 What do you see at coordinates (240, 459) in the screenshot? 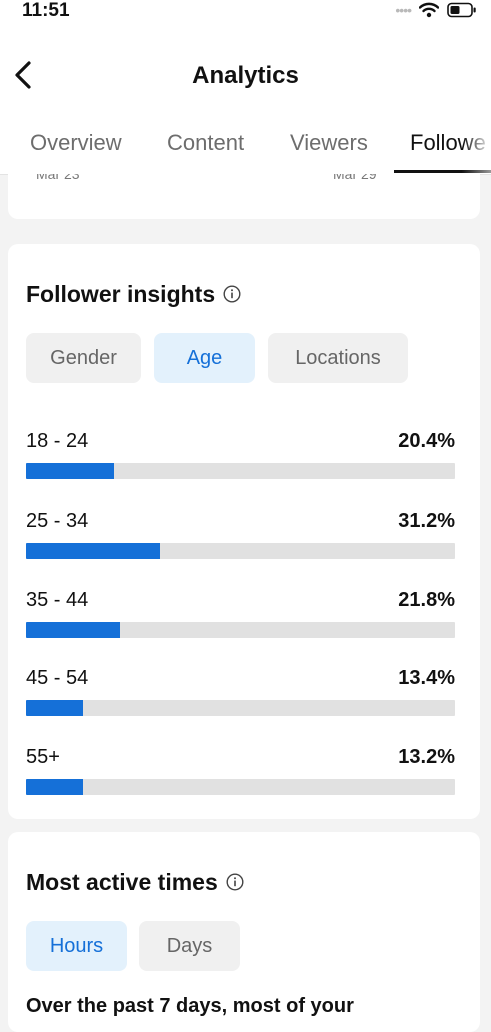
I see `age-row: 18 - 24 20.4%` at bounding box center [240, 459].